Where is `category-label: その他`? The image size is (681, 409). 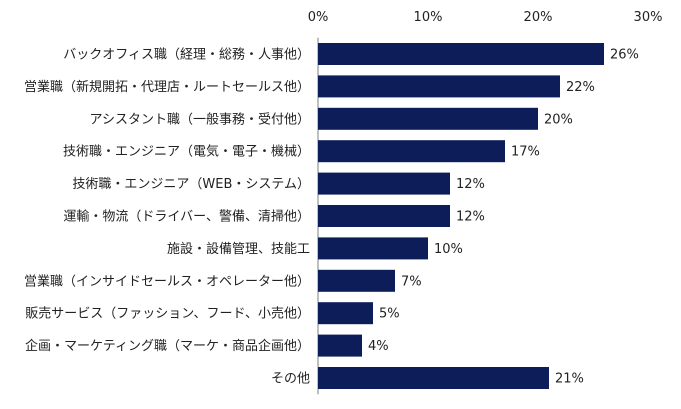
category-label: その他 is located at coordinates (290, 379).